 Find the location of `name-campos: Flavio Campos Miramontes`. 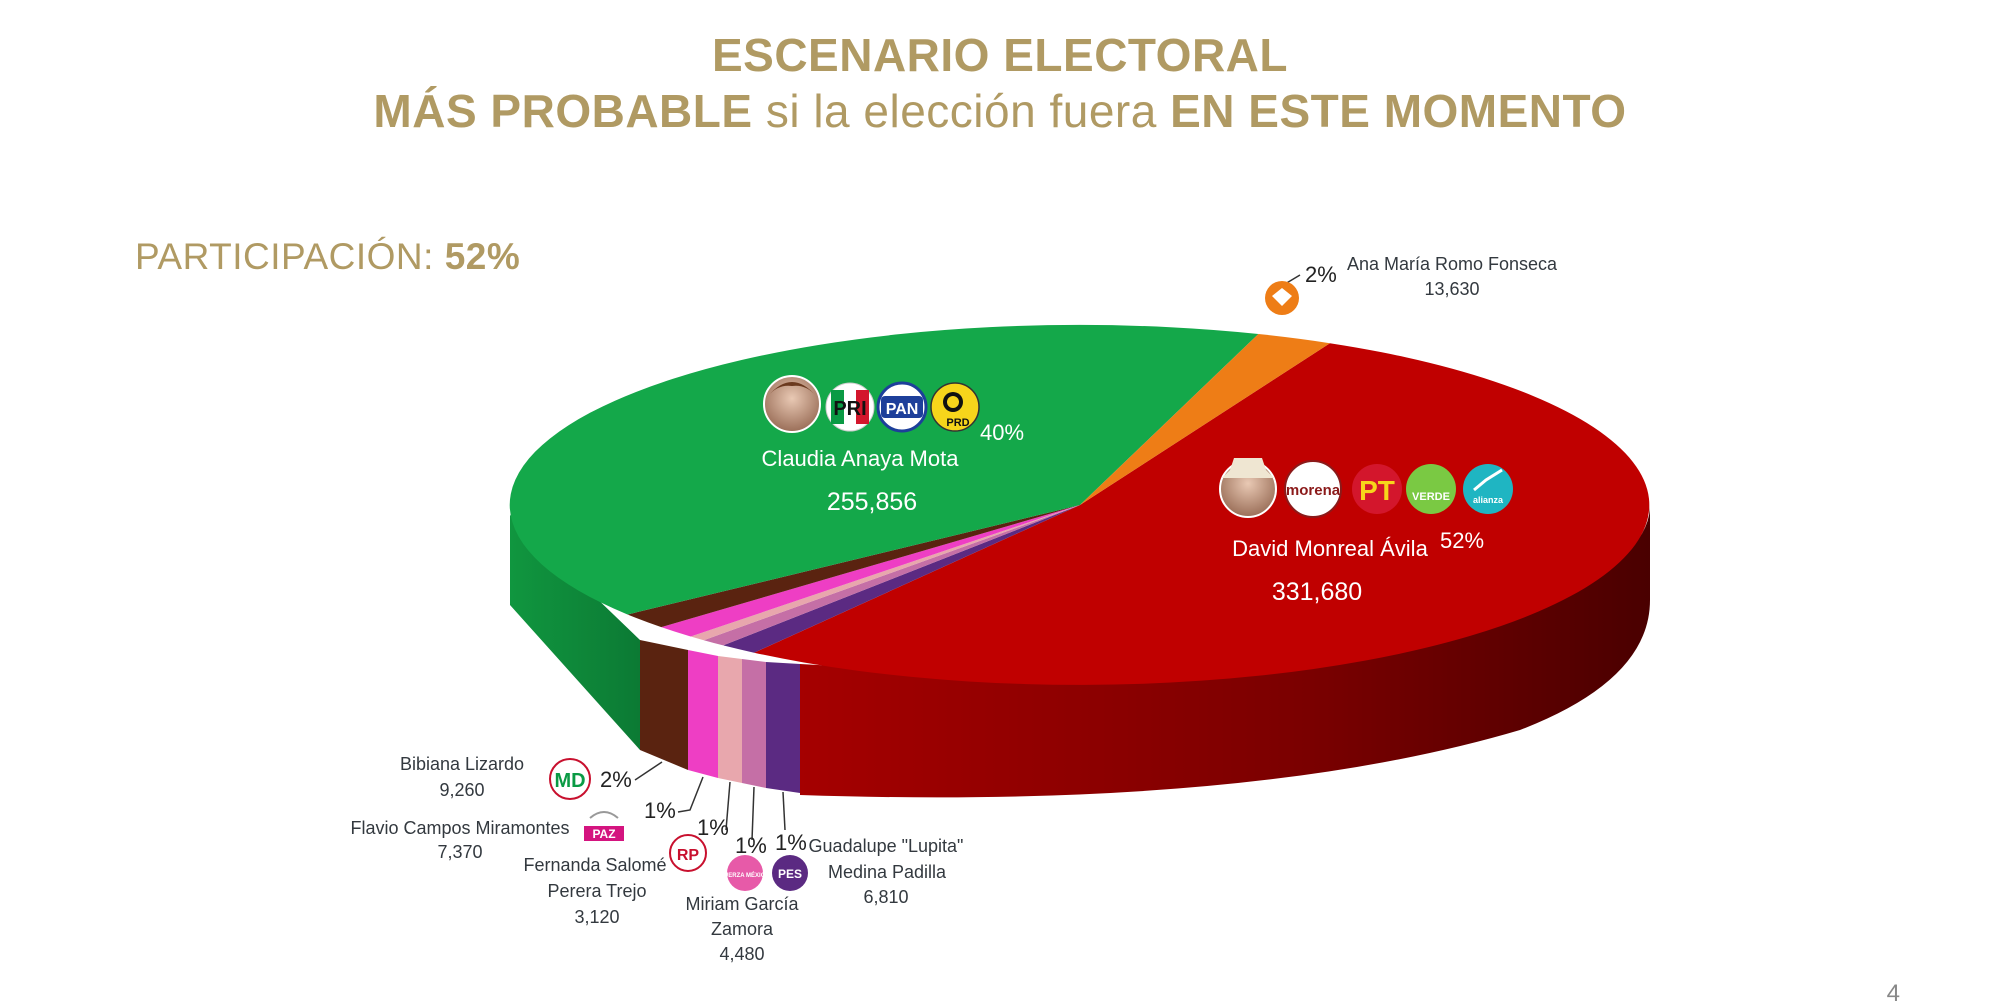

name-campos: Flavio Campos Miramontes is located at coordinates (459, 828).